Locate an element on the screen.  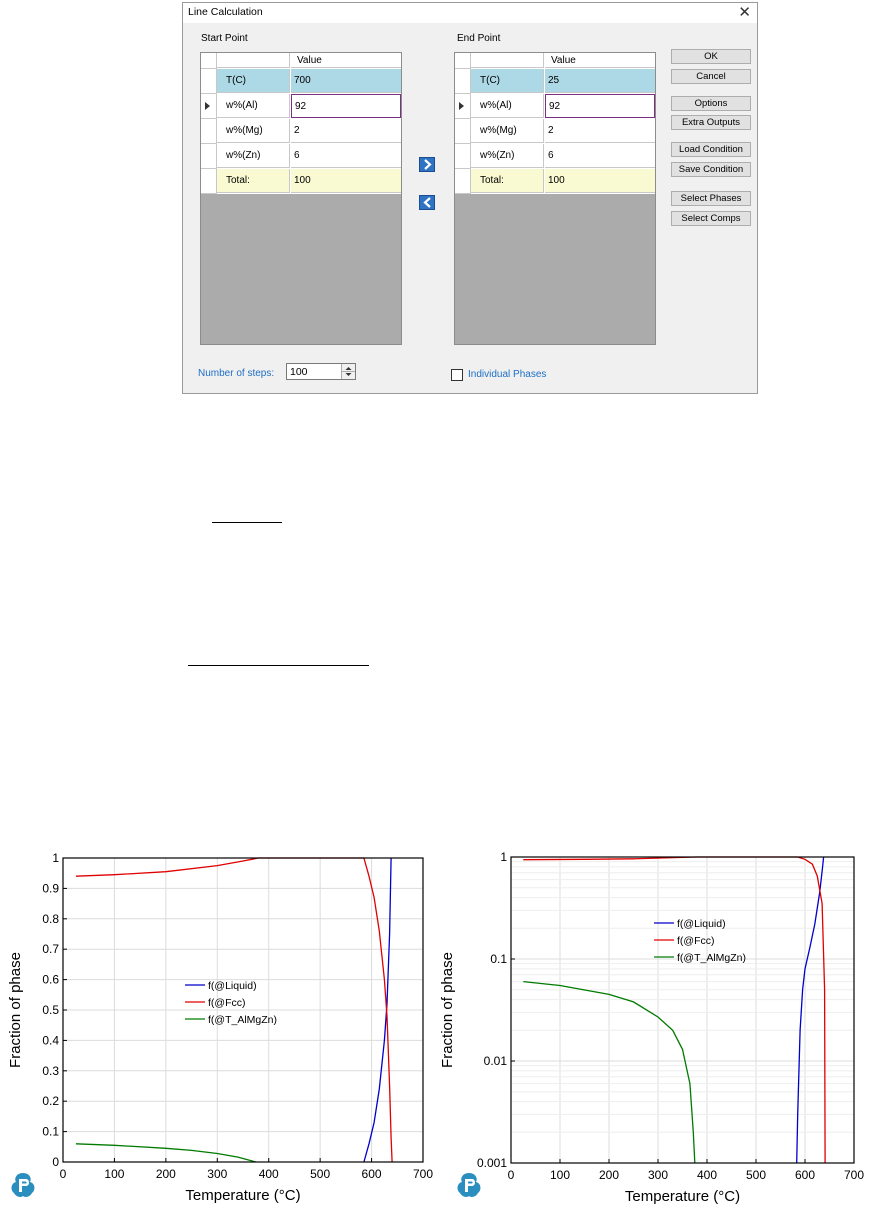
select-phases-button: Select Phases is located at coordinates (711, 198).